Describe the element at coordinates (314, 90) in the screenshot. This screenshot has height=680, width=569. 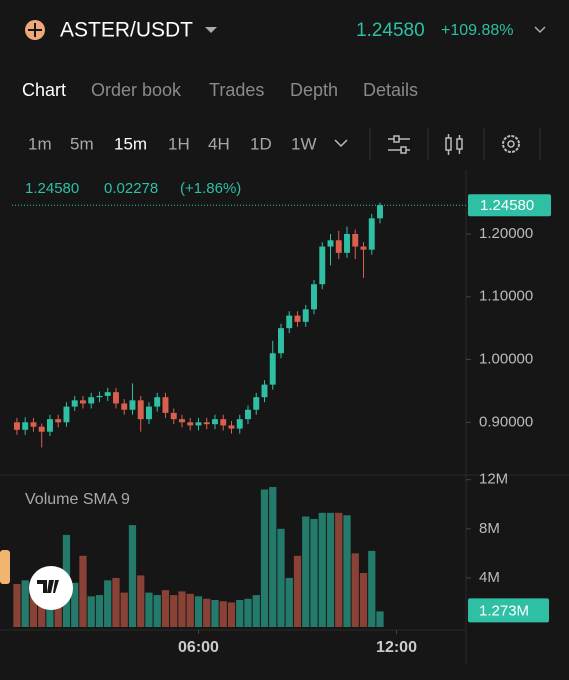
I see `tab: Depth` at that location.